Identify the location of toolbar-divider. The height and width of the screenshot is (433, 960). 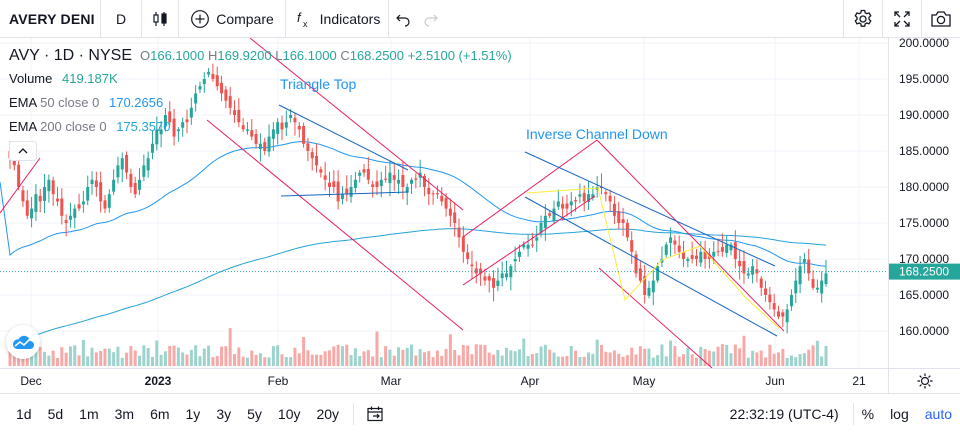
(882, 19).